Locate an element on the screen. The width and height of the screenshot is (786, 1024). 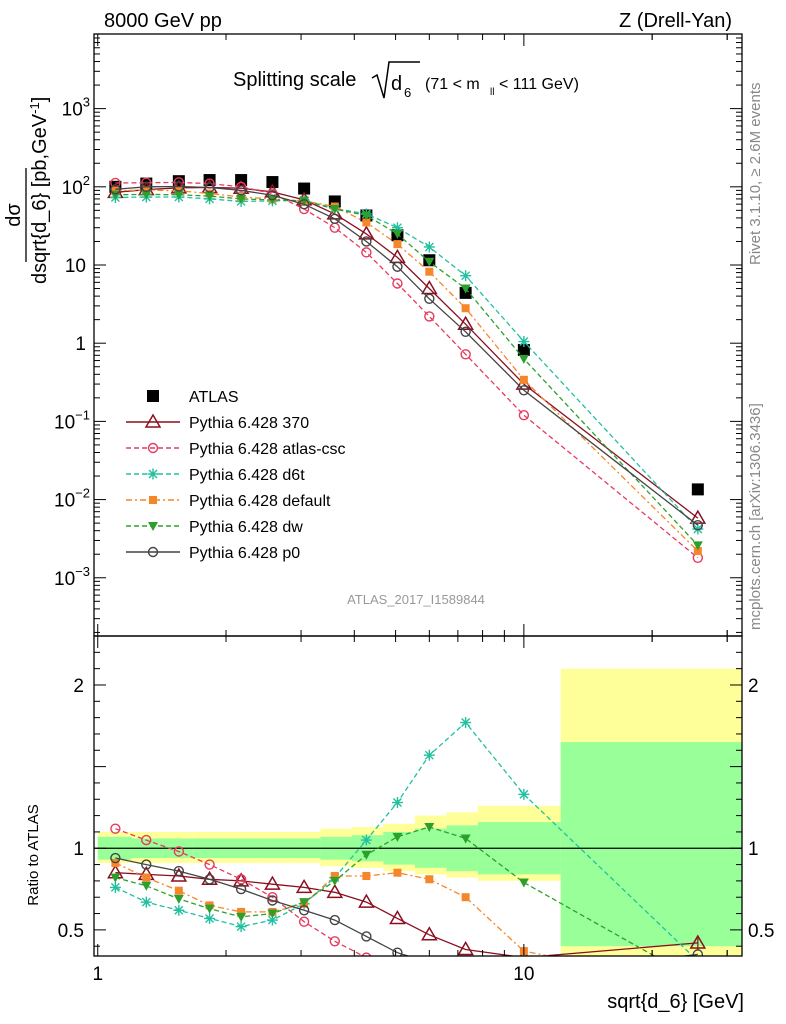
legend-item-pythia-6-428-dw: Pythia 6.428 dw is located at coordinates (214, 527).